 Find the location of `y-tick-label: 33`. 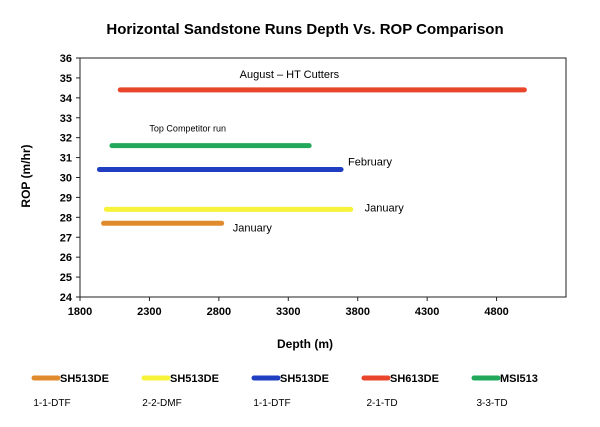

y-tick-label: 33 is located at coordinates (66, 119).